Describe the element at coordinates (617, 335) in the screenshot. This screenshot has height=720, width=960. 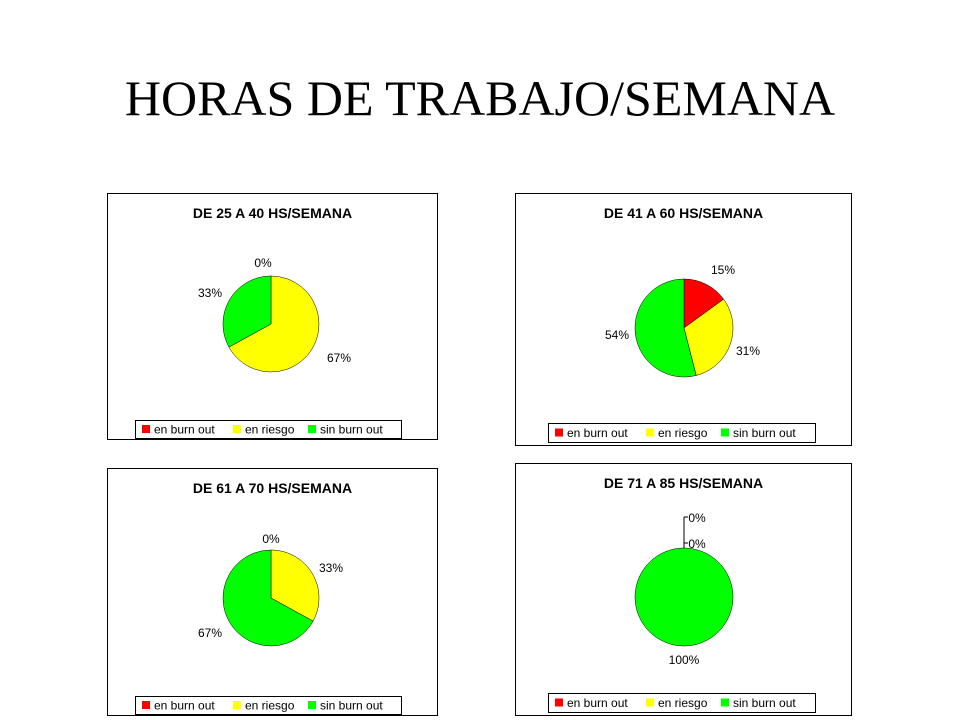
I see `data-label: 54%` at that location.